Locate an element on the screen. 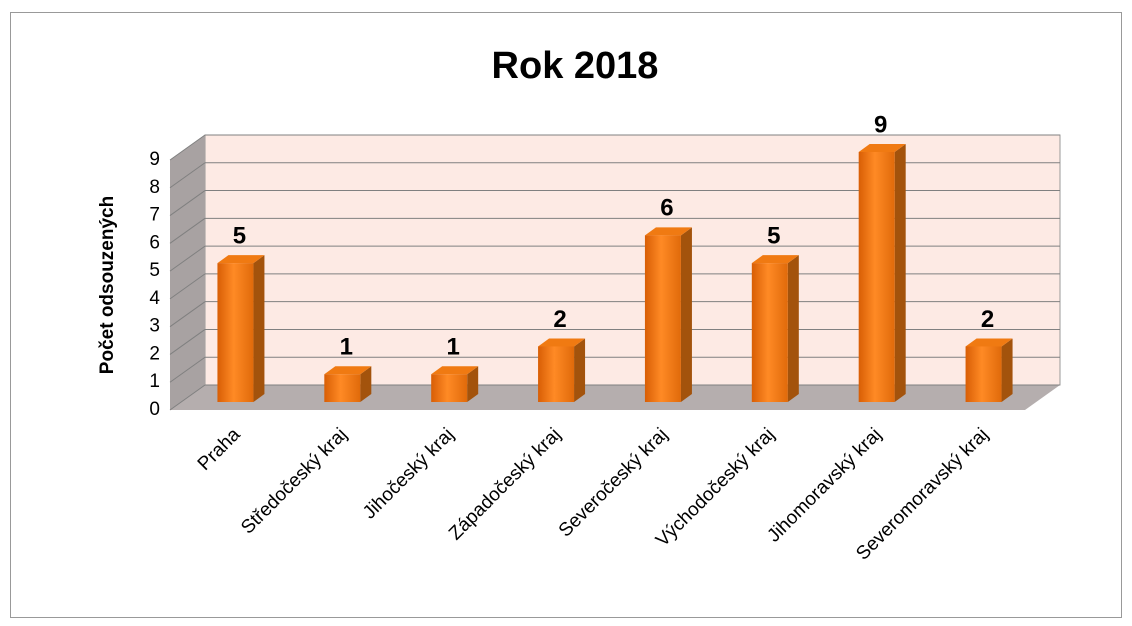 Image resolution: width=1132 pixels, height=626 pixels. floor is located at coordinates (615, 397).